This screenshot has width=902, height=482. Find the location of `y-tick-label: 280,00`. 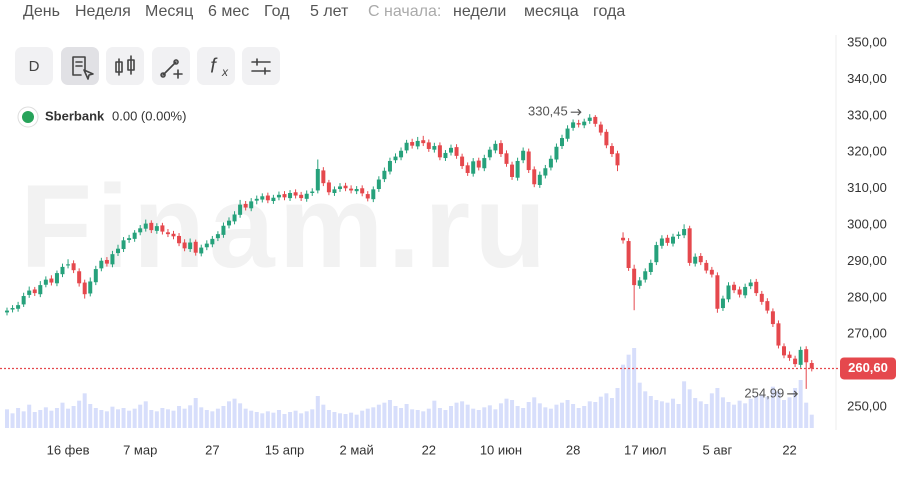

y-tick-label: 280,00 is located at coordinates (867, 296).